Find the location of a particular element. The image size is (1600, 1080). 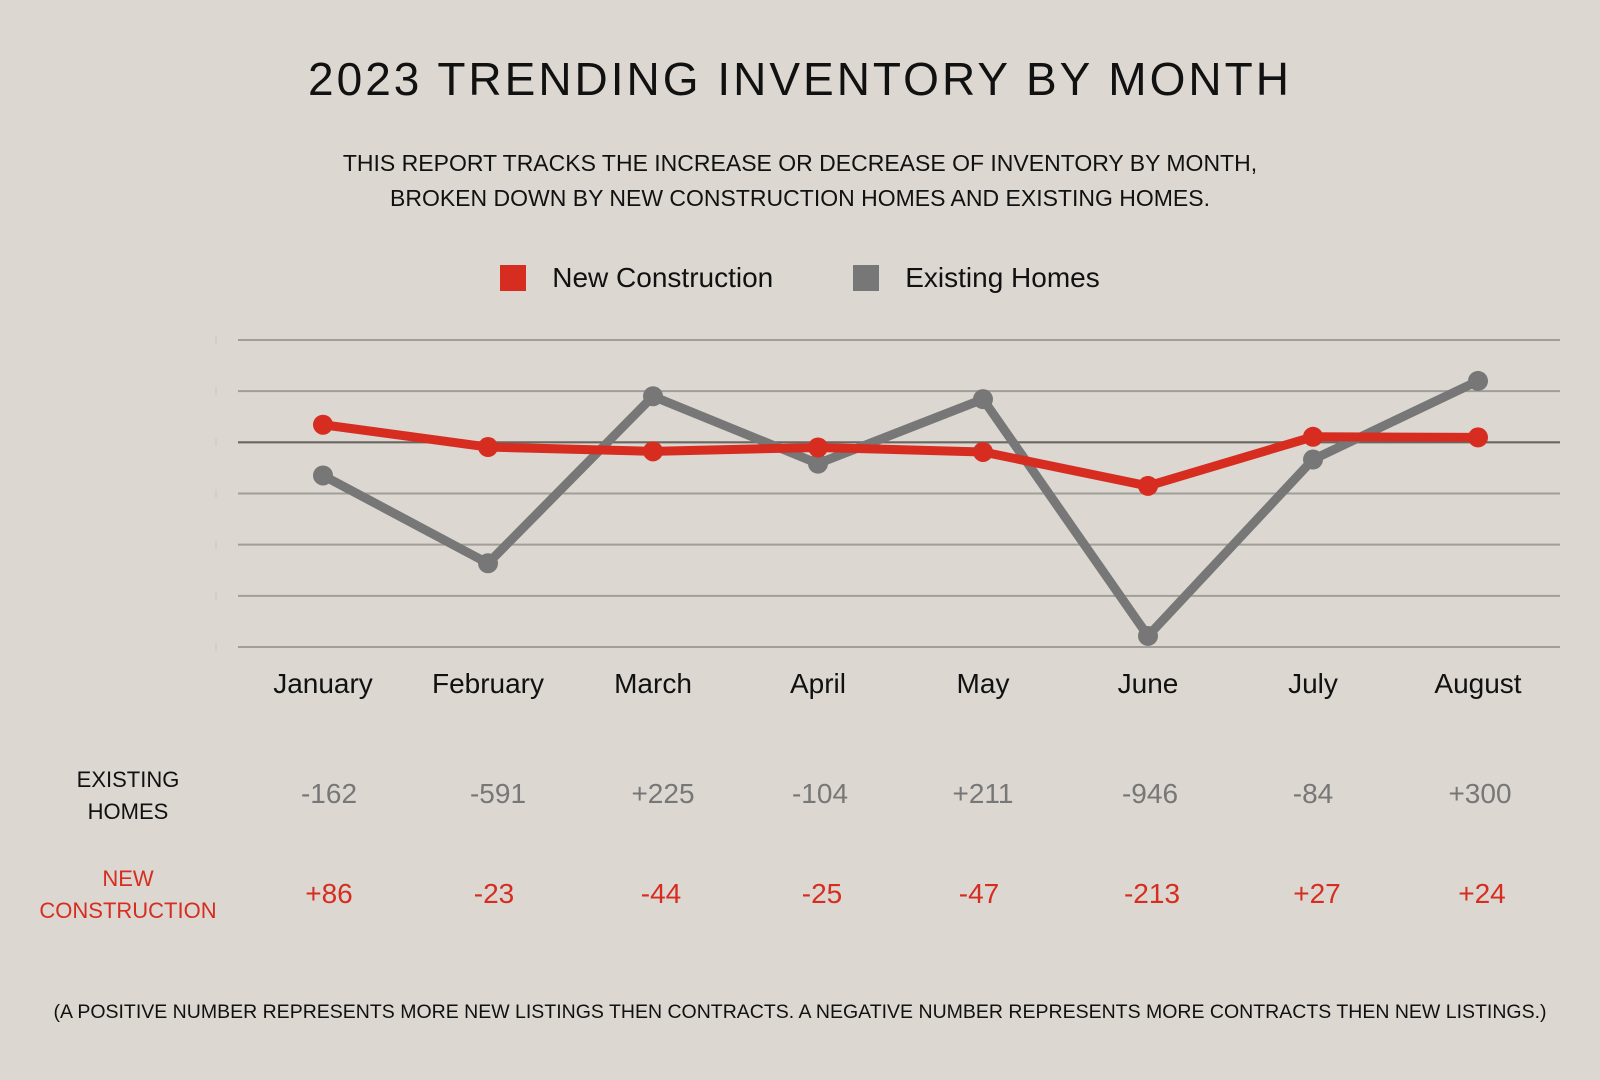

x-tick-label: February is located at coordinates (488, 683).